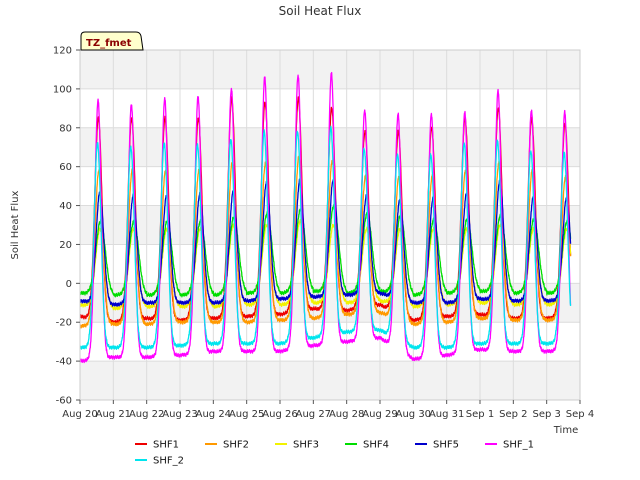  I want to click on y-tick-label: 120, so click(62, 51).